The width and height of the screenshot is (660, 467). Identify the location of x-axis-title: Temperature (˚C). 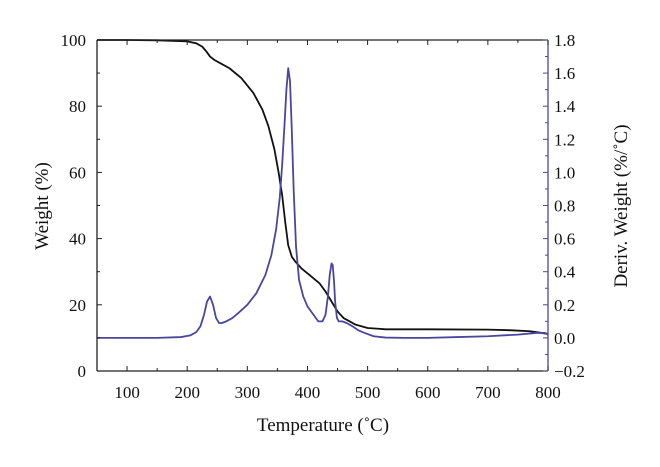
(323, 425).